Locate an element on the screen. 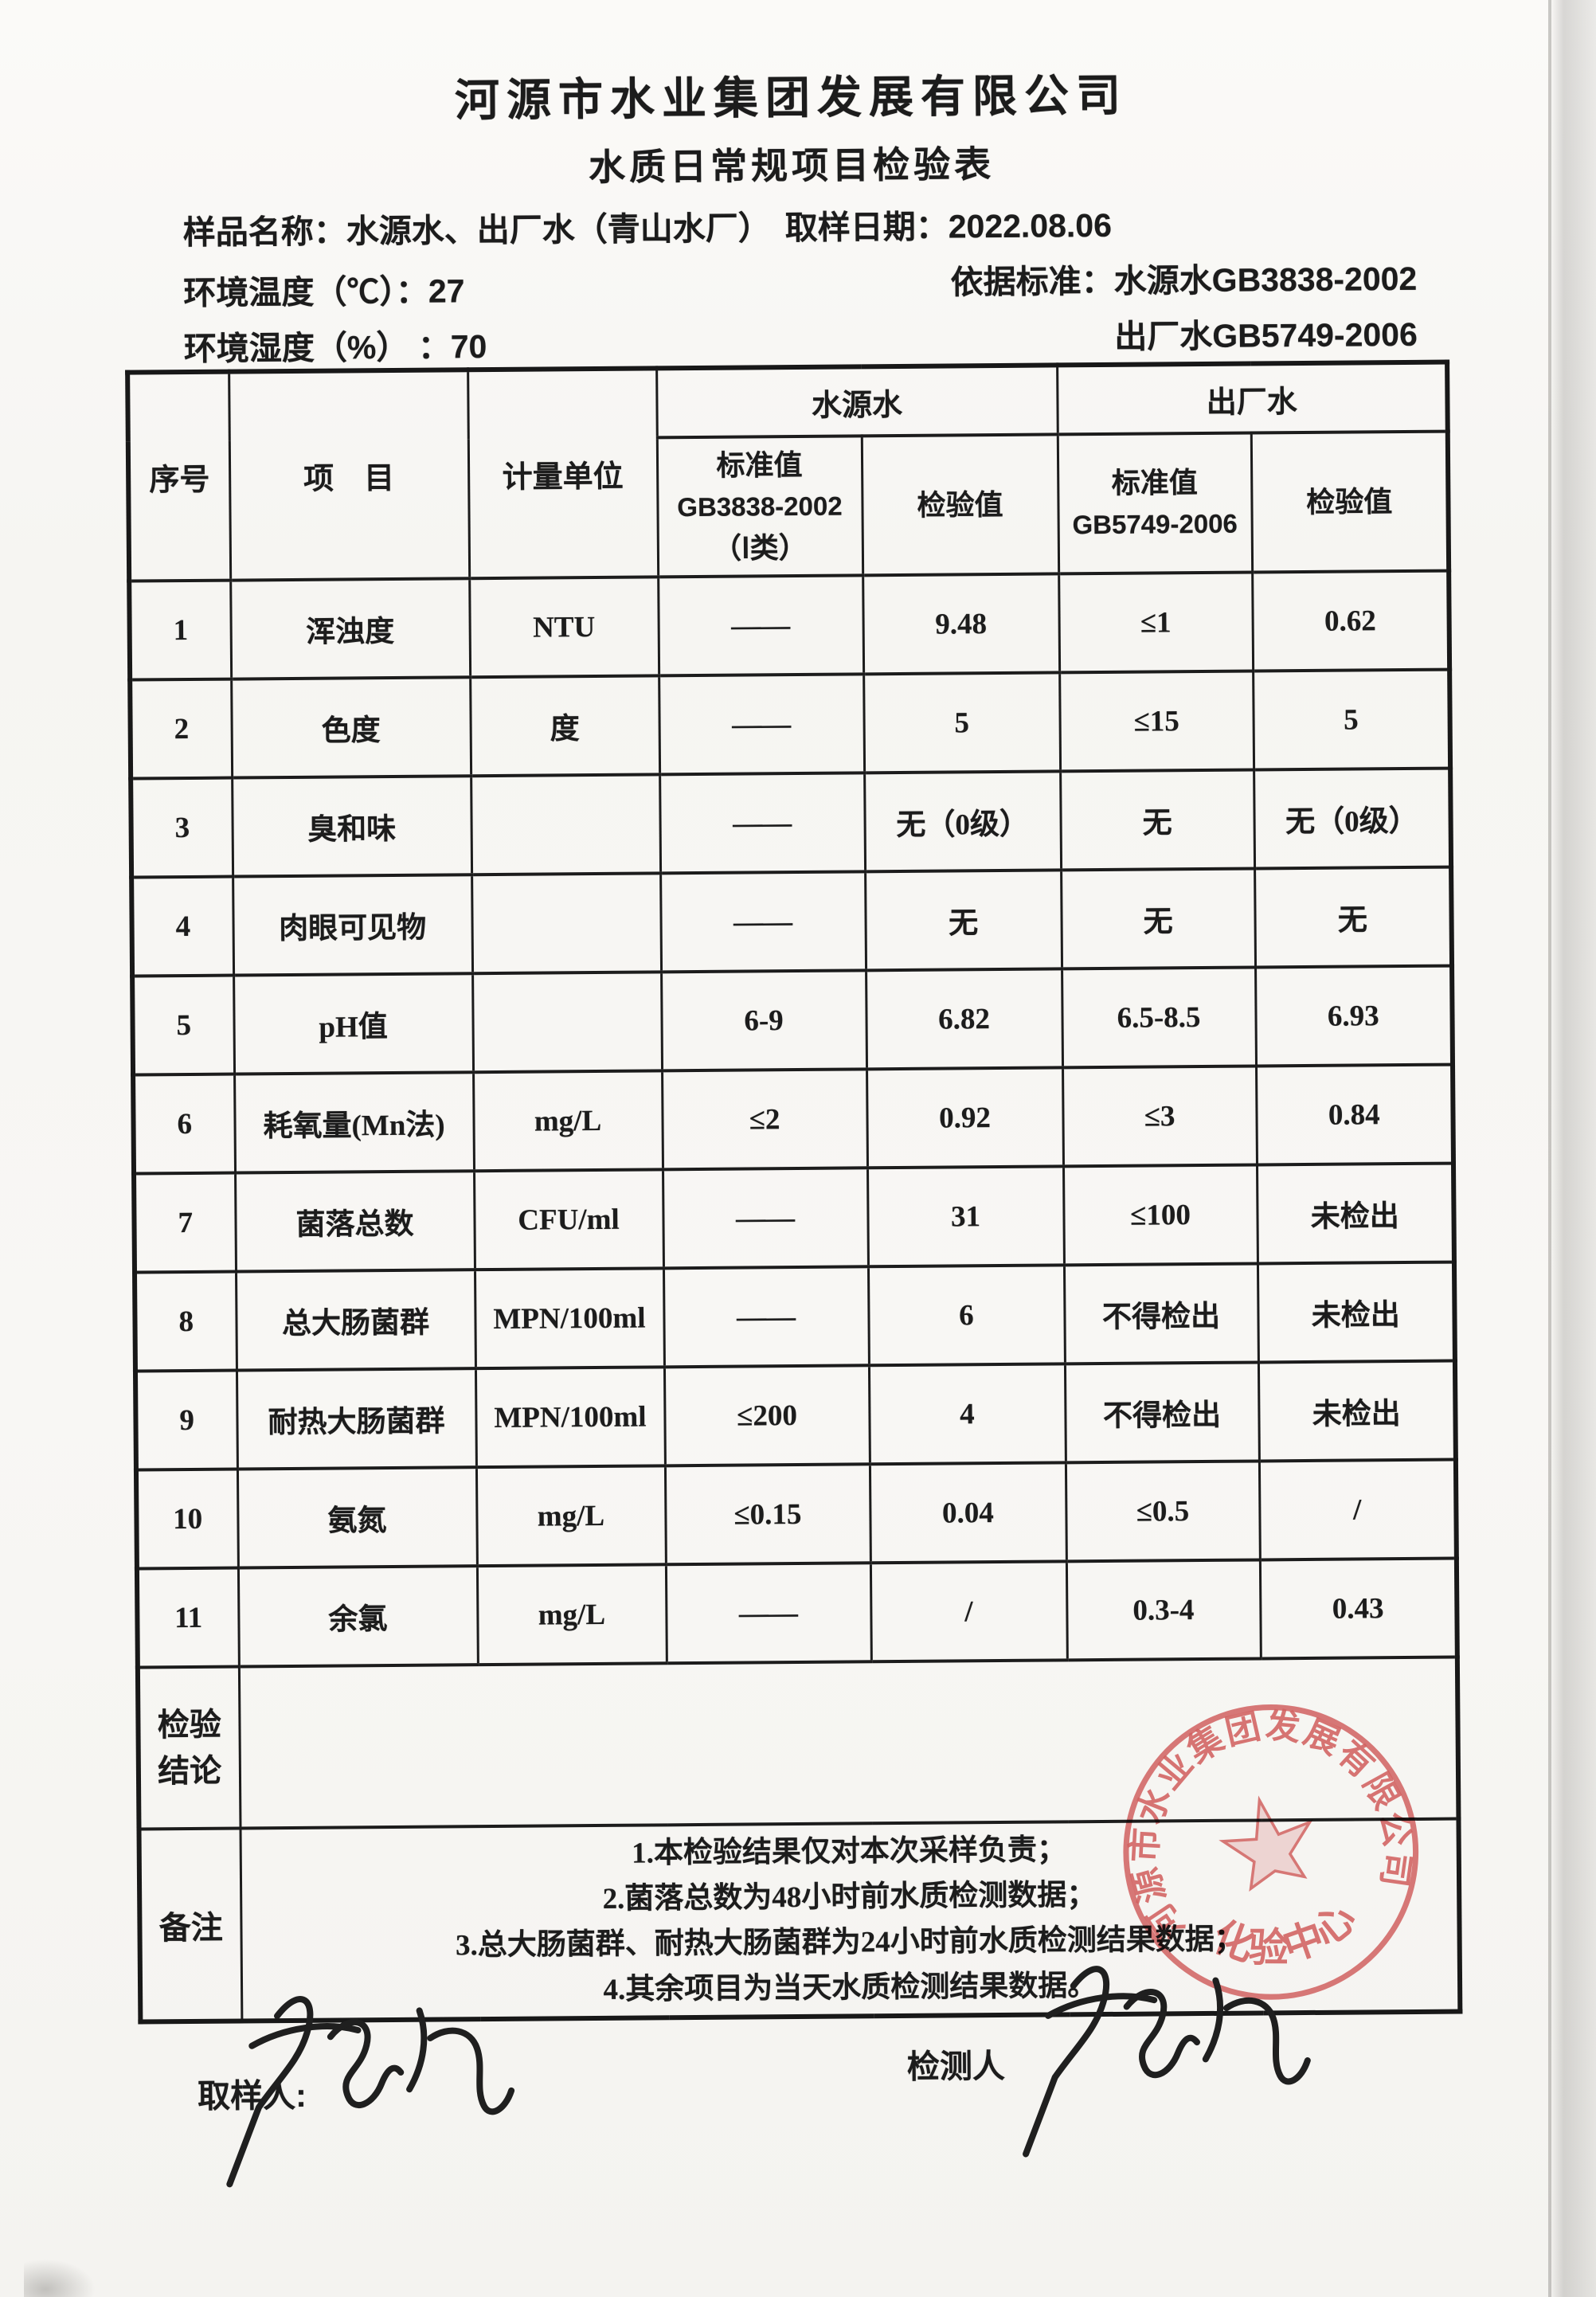 The height and width of the screenshot is (2297, 1596). row-source-std: ≤200 is located at coordinates (766, 1415).